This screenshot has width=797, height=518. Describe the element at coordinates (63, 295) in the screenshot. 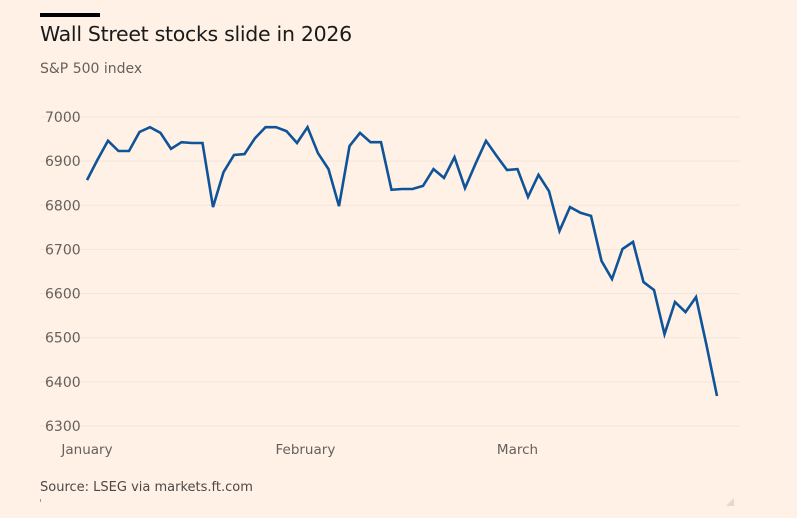

I see `y-tick-label: 6600` at that location.